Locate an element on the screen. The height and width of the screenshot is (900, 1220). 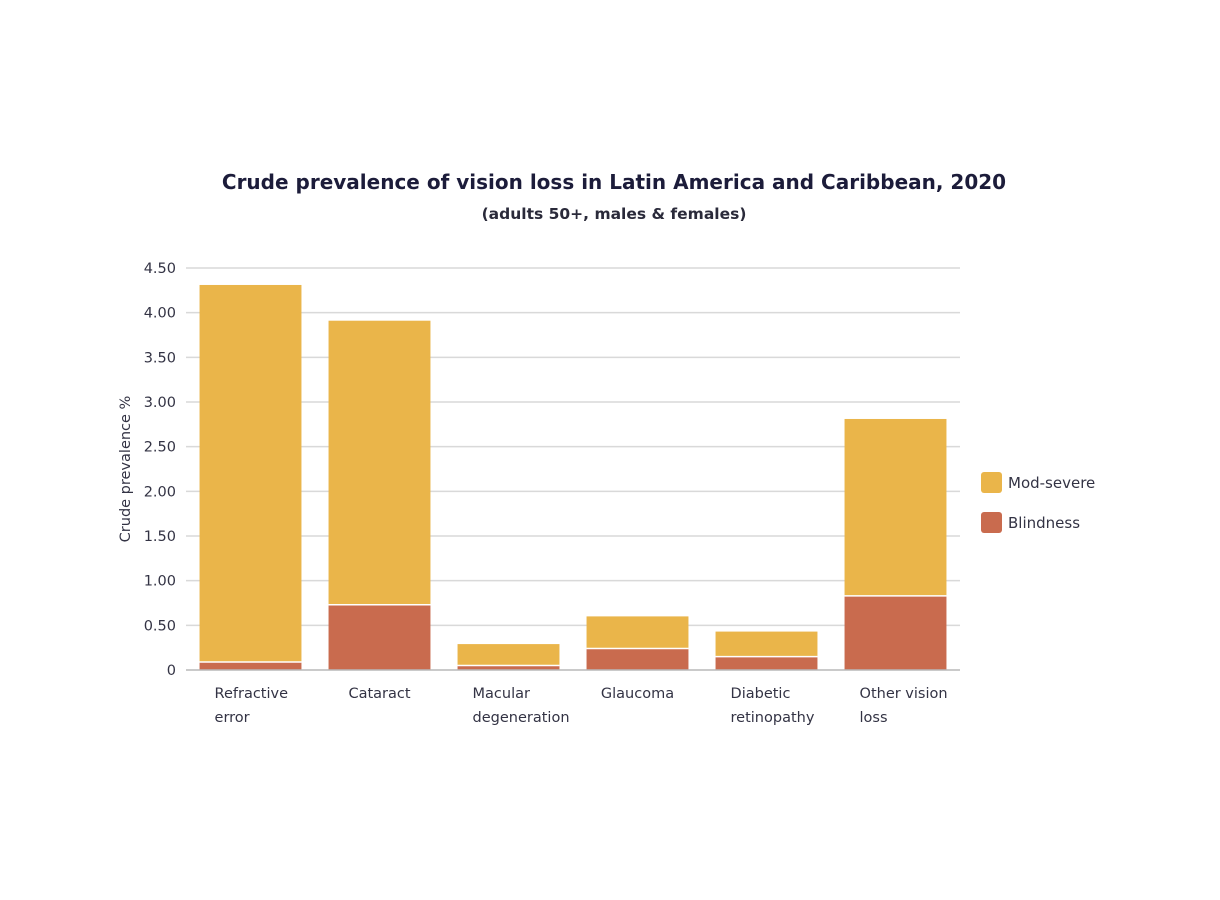
chart-subtitle: (adults 50+, males & females) is located at coordinates (614, 214).